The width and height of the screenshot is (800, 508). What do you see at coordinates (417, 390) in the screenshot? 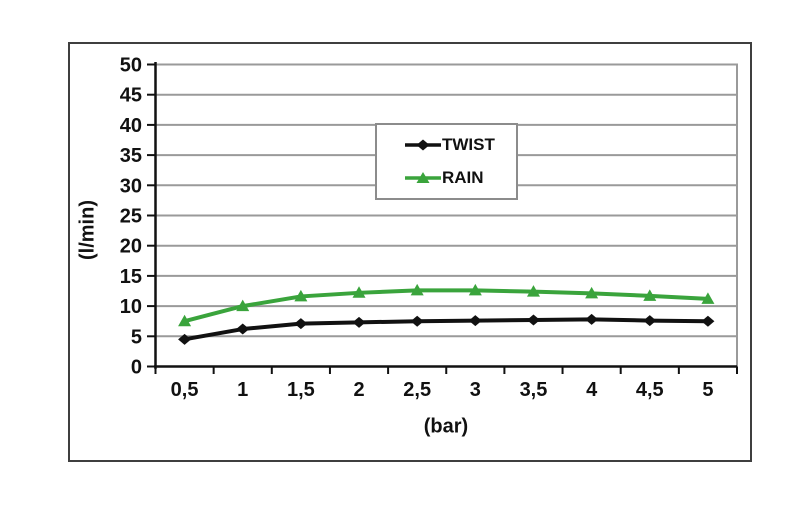
I see `x-tick-label: 2,5` at bounding box center [417, 390].